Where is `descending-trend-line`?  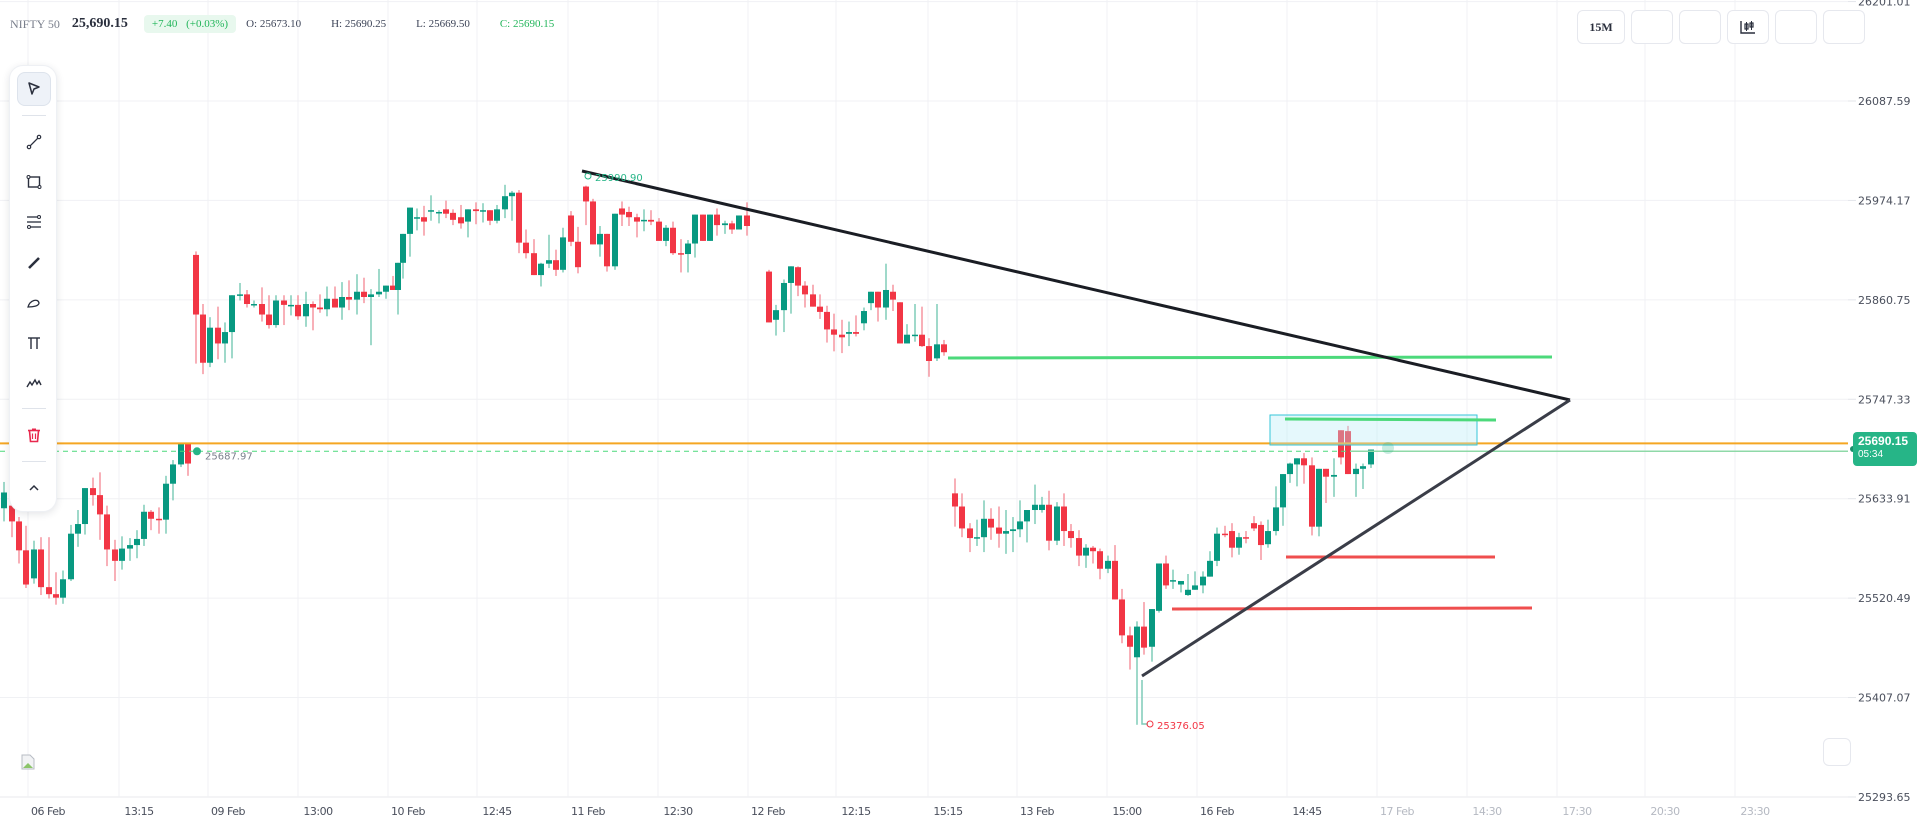 descending-trend-line is located at coordinates (1076, 285).